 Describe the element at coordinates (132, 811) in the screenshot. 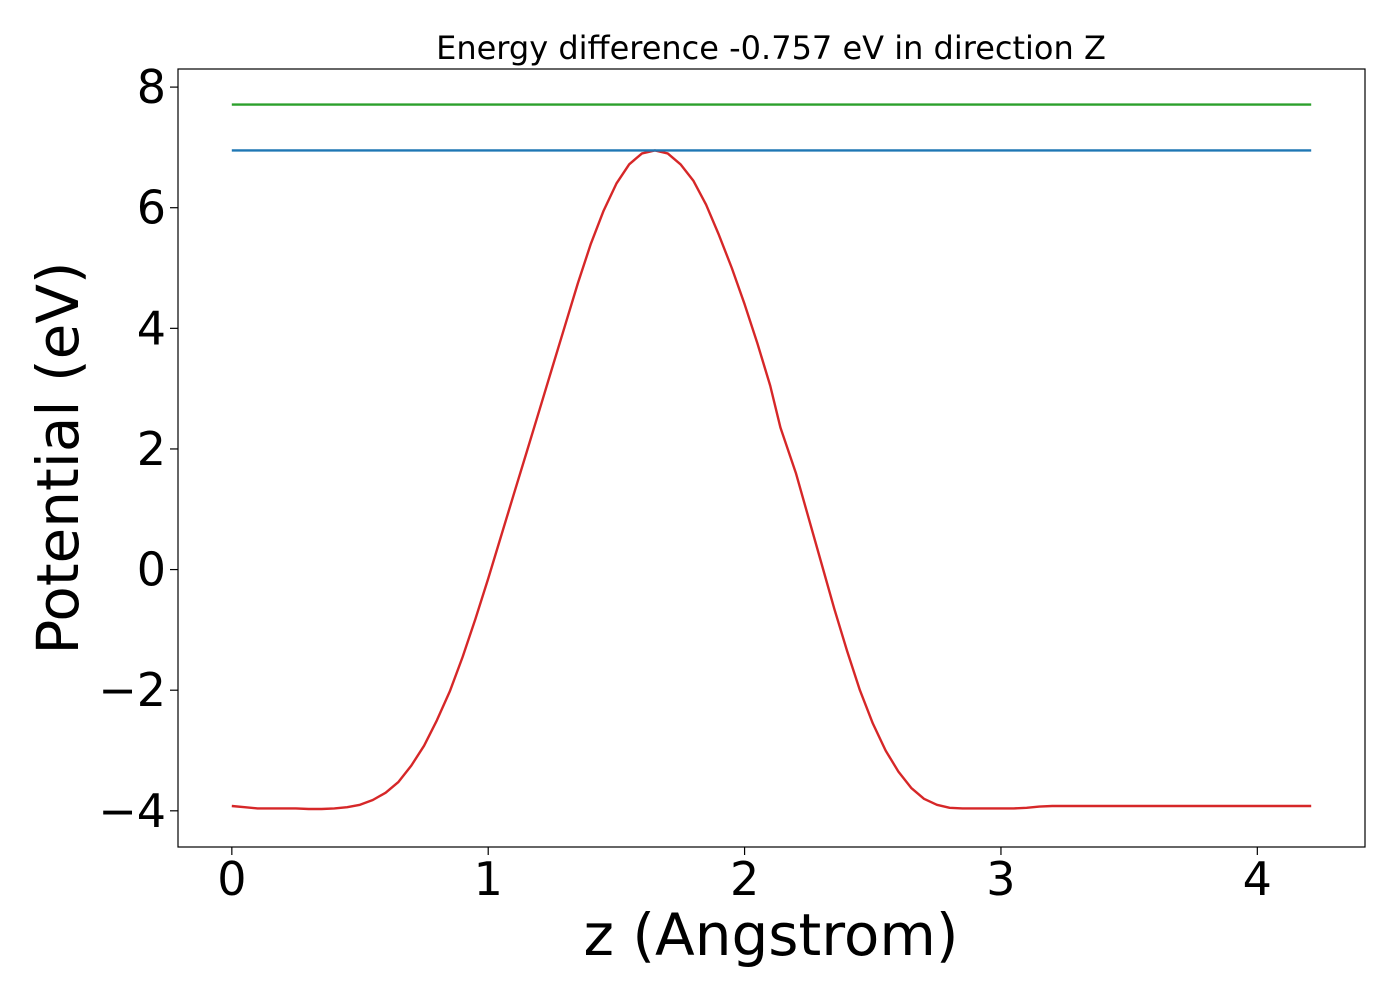

I see `y-tick-label: −4` at that location.